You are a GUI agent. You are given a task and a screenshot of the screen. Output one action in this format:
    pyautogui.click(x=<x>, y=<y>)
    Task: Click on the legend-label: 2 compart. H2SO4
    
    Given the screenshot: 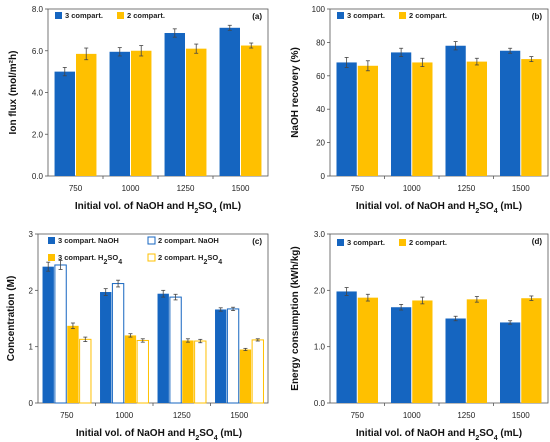 What is the action you would take?
    pyautogui.click(x=190, y=259)
    